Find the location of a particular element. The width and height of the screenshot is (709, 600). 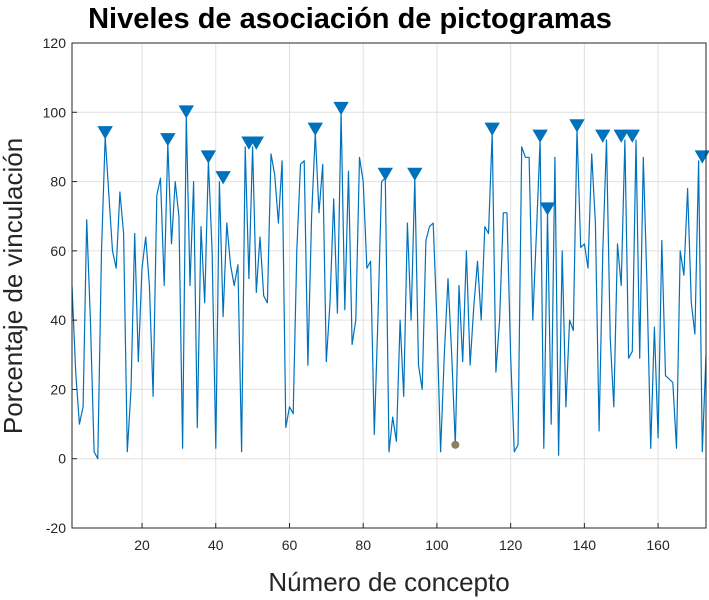

y-tick-label: 80 is located at coordinates (58, 182).